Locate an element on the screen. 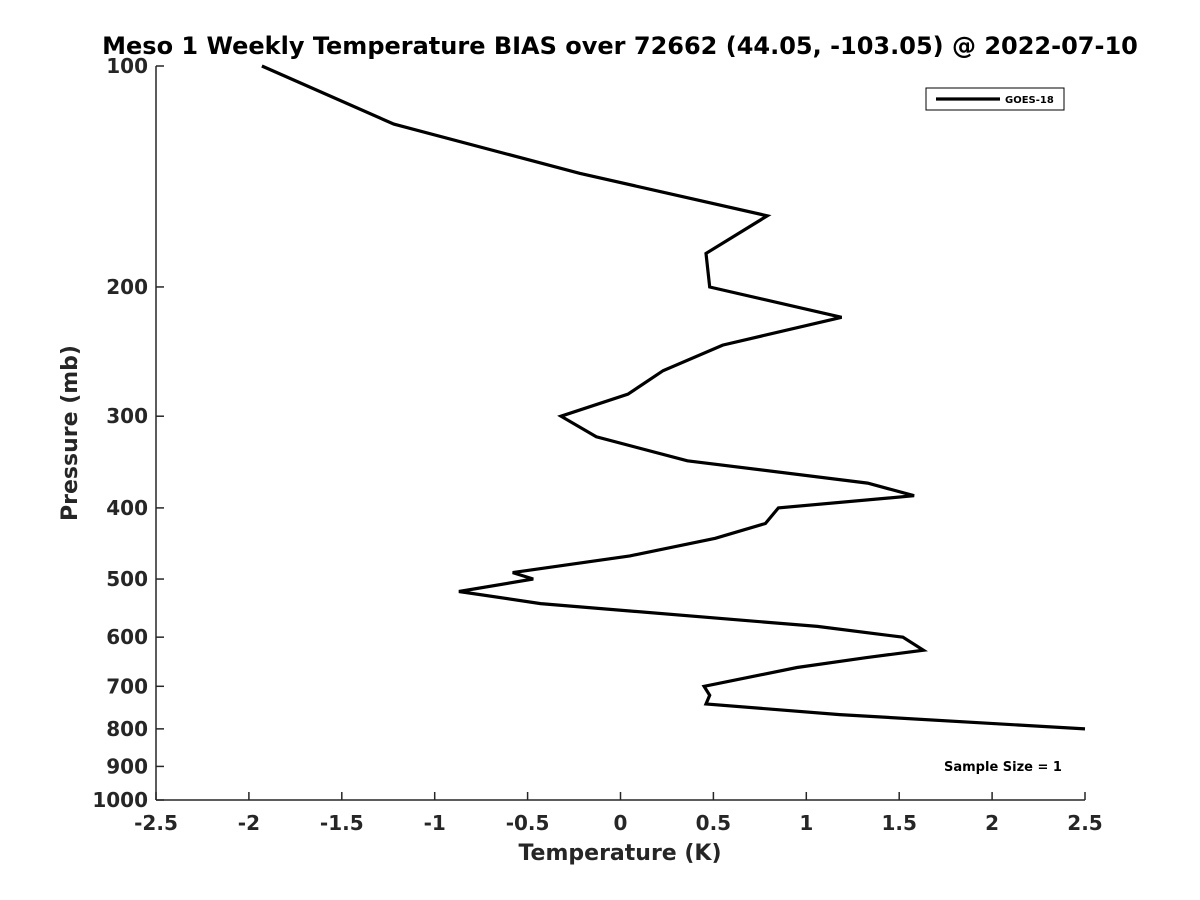  x-tick-label: 0 is located at coordinates (621, 823).